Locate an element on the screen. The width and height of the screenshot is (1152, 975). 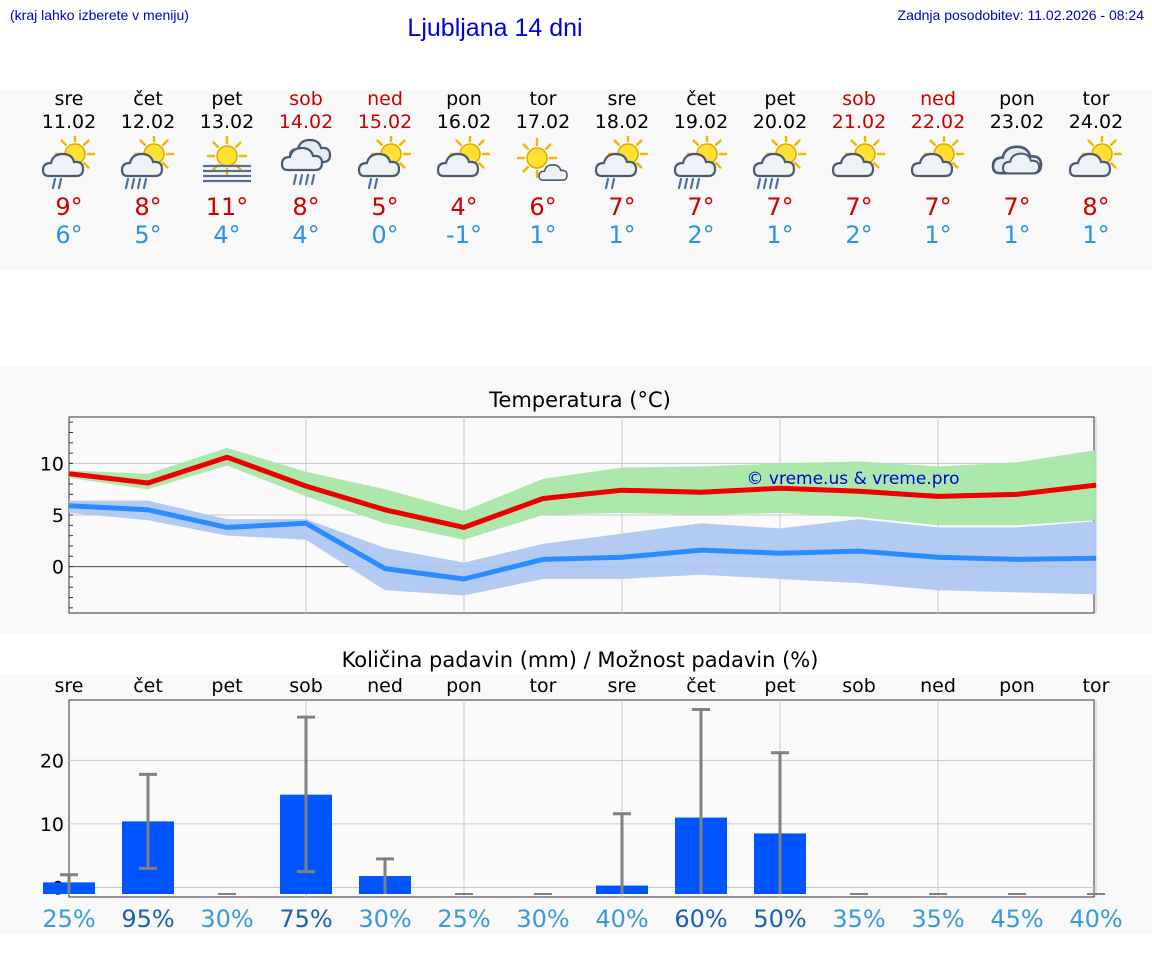
last-update: Zadnja posodobitev: 11.02.2026 - 08:24 is located at coordinates (1020, 15).